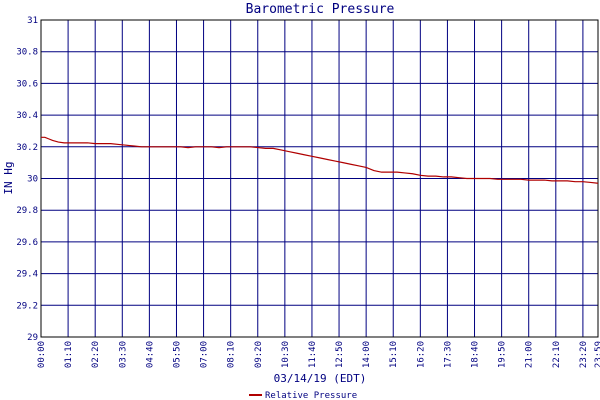  What do you see at coordinates (232, 354) in the screenshot?
I see `x-tick-label: 08:10` at bounding box center [232, 354].